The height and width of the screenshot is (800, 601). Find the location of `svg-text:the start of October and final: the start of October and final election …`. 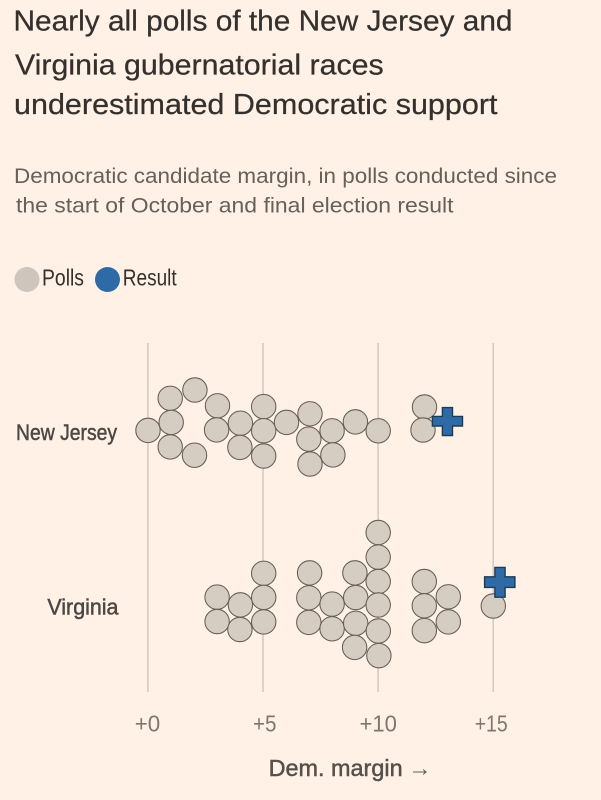

svg-text:the start of October and final: the start of October and final election … is located at coordinates (235, 205).